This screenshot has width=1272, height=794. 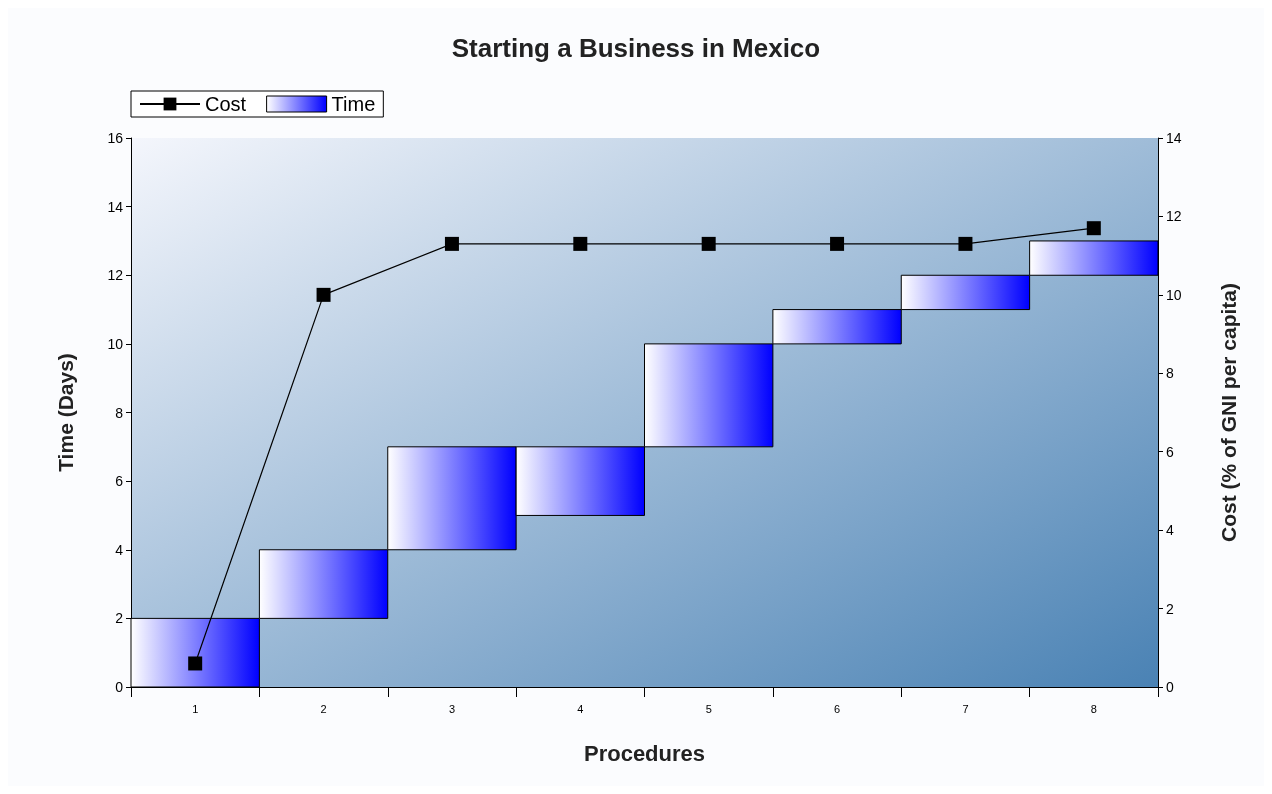 What do you see at coordinates (1170, 530) in the screenshot?
I see `y2-tick-label: 4` at bounding box center [1170, 530].